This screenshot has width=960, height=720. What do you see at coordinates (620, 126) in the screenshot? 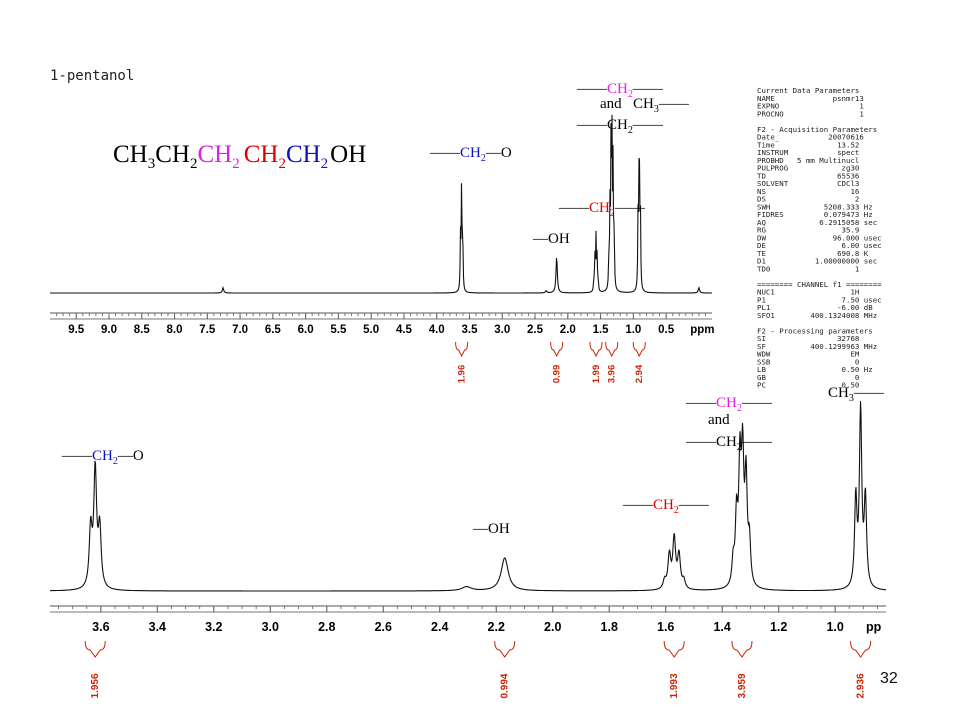
I see `label-ch2-black-top: ——CH2——` at bounding box center [620, 126].